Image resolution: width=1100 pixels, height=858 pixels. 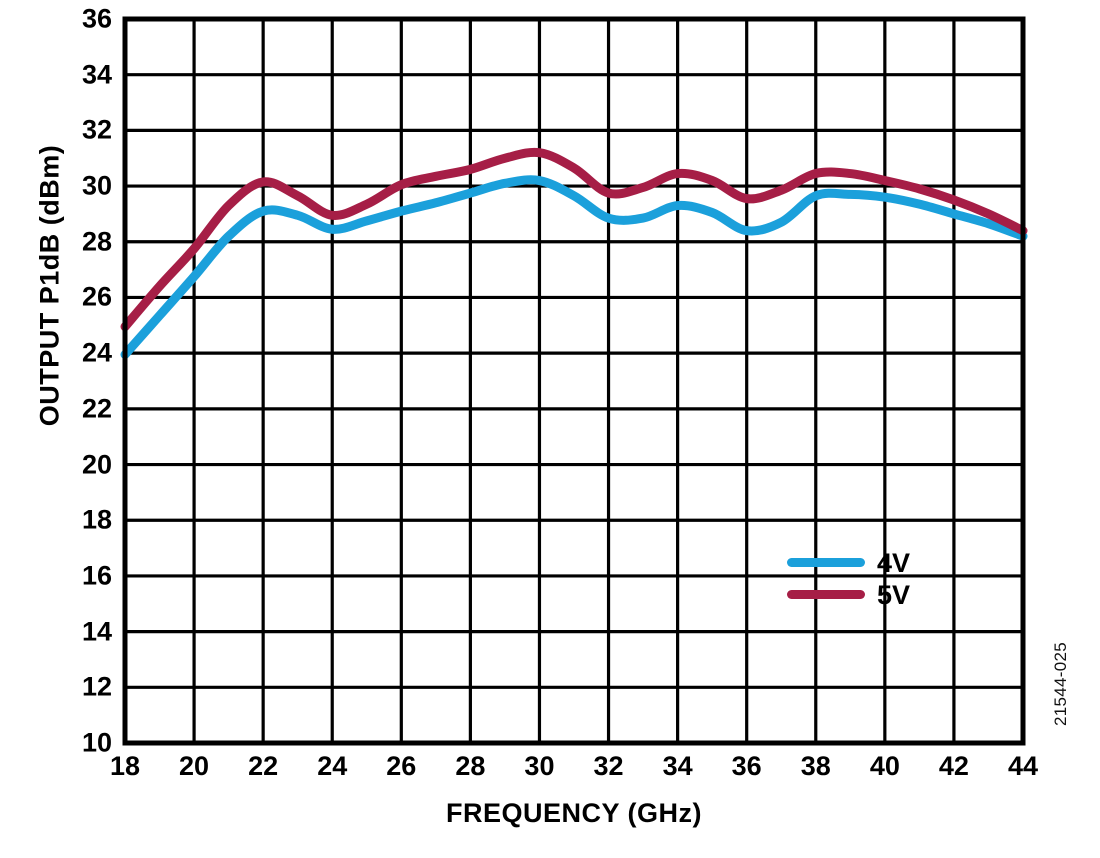 I want to click on y-tick-label: 10, so click(x=96, y=742).